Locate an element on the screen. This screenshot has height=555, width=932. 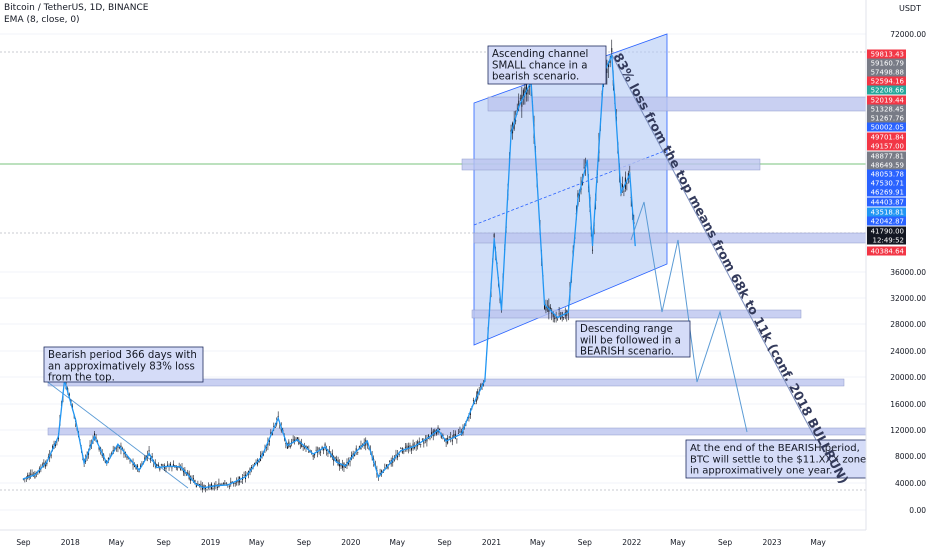
price-label-text: 48053.78 is located at coordinates (887, 175).